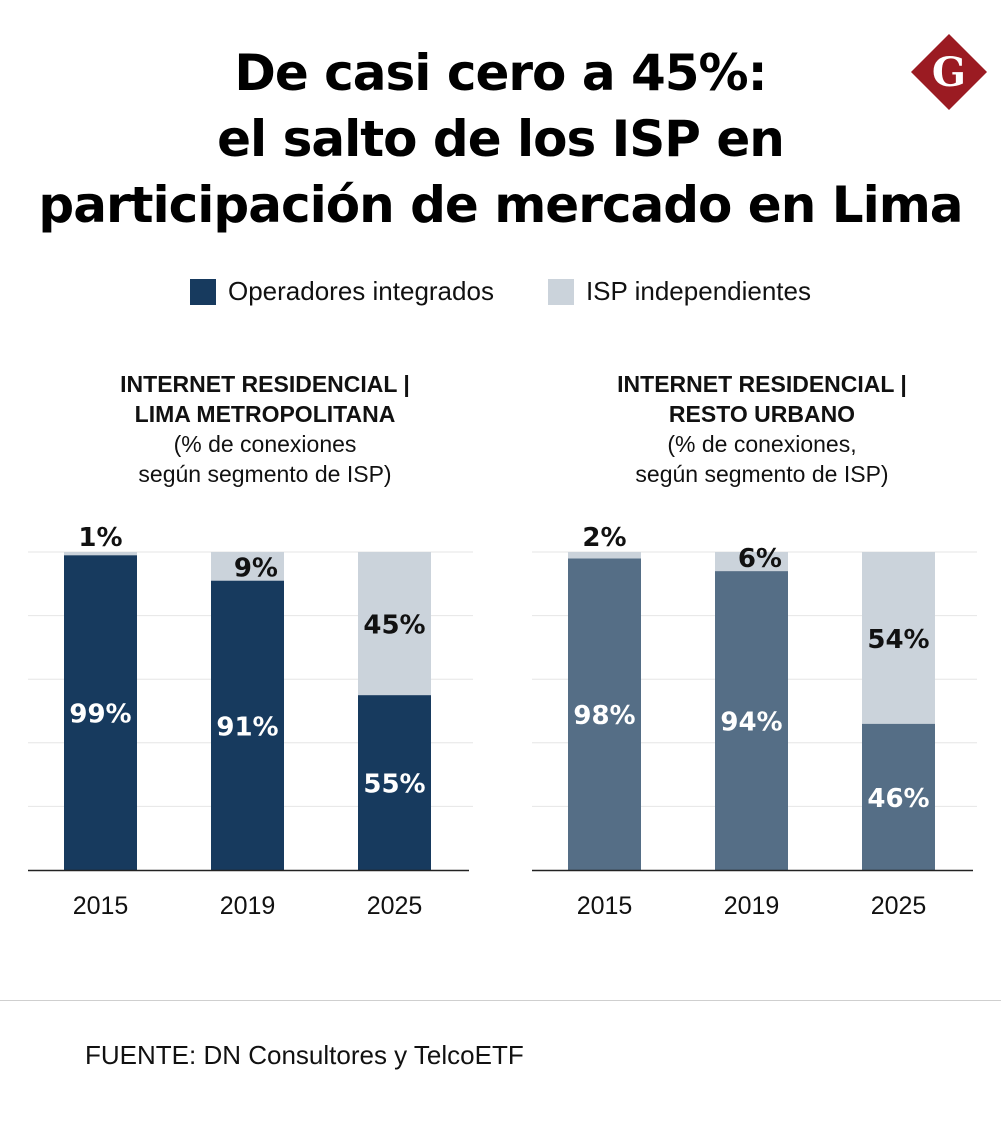 The image size is (1001, 1126). What do you see at coordinates (265, 444) in the screenshot?
I see `panel-sub-lima-line1: (% de conexiones` at bounding box center [265, 444].